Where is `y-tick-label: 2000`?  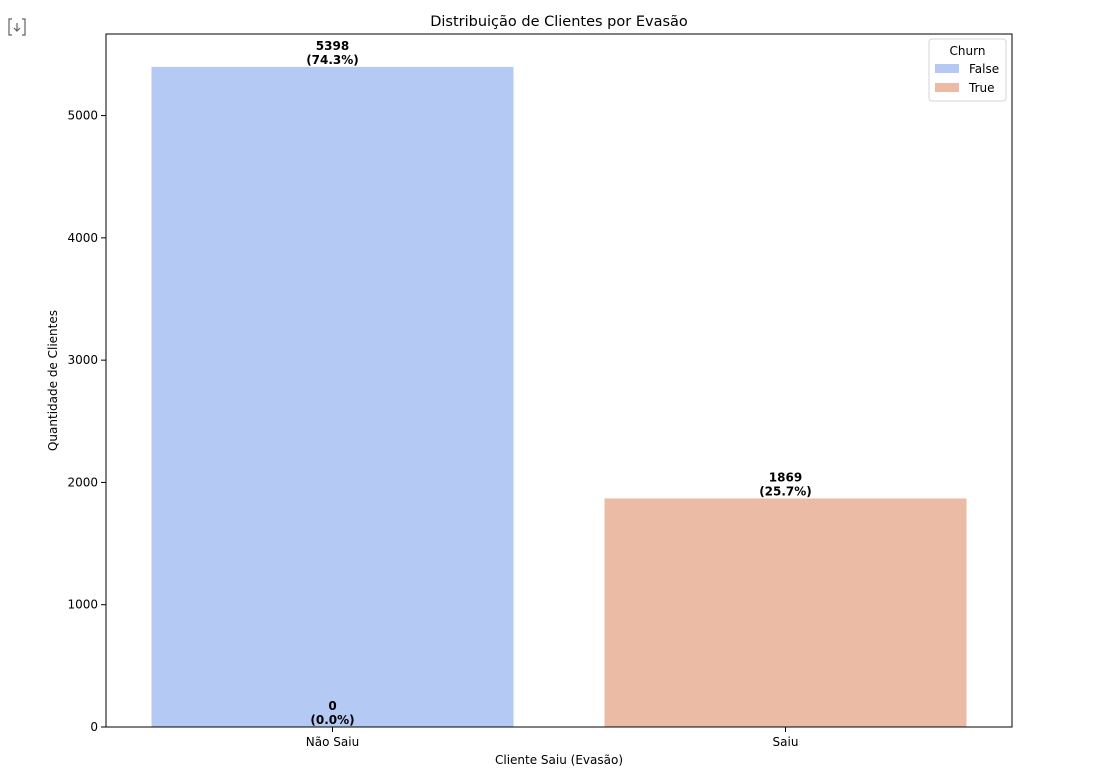 y-tick-label: 2000 is located at coordinates (82, 482).